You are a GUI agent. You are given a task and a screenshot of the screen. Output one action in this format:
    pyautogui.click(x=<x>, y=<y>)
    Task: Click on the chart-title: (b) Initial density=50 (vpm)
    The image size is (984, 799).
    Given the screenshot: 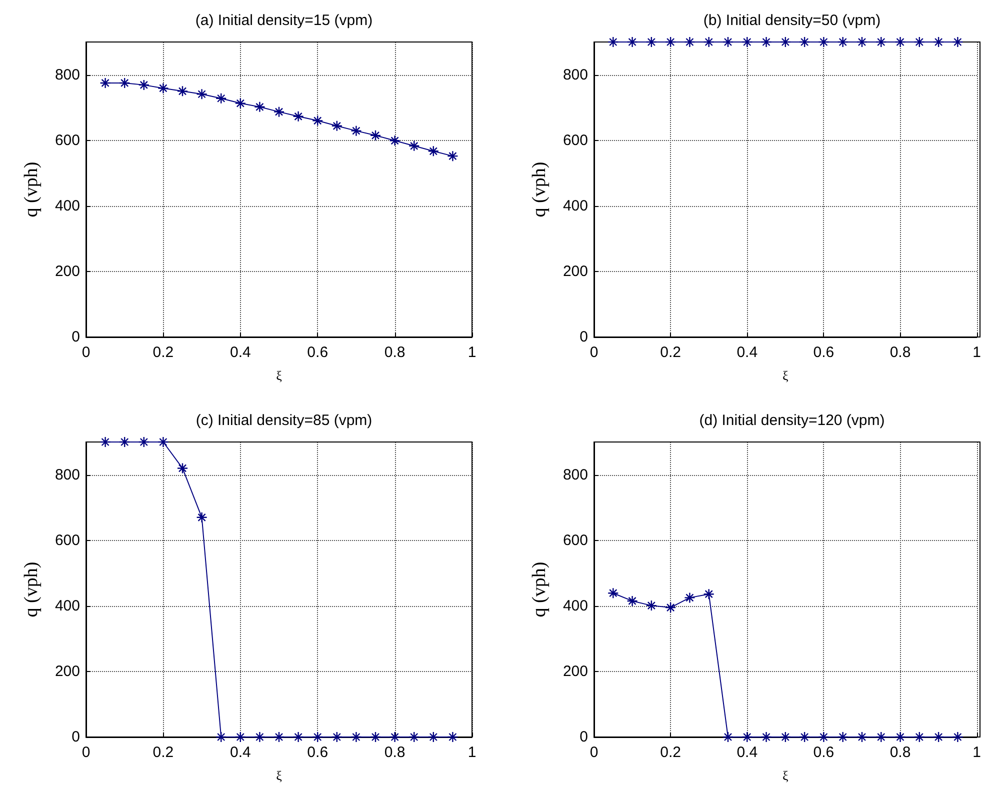 What is the action you would take?
    pyautogui.click(x=792, y=20)
    